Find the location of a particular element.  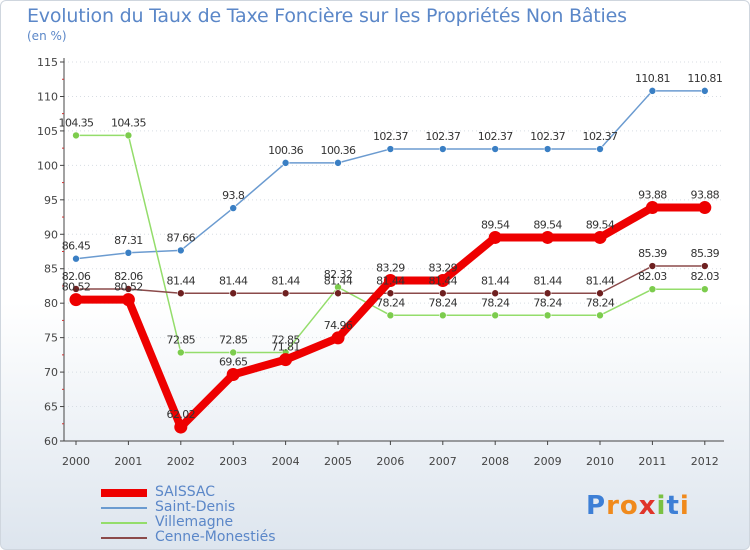

logo-letter: r is located at coordinates (613, 506).